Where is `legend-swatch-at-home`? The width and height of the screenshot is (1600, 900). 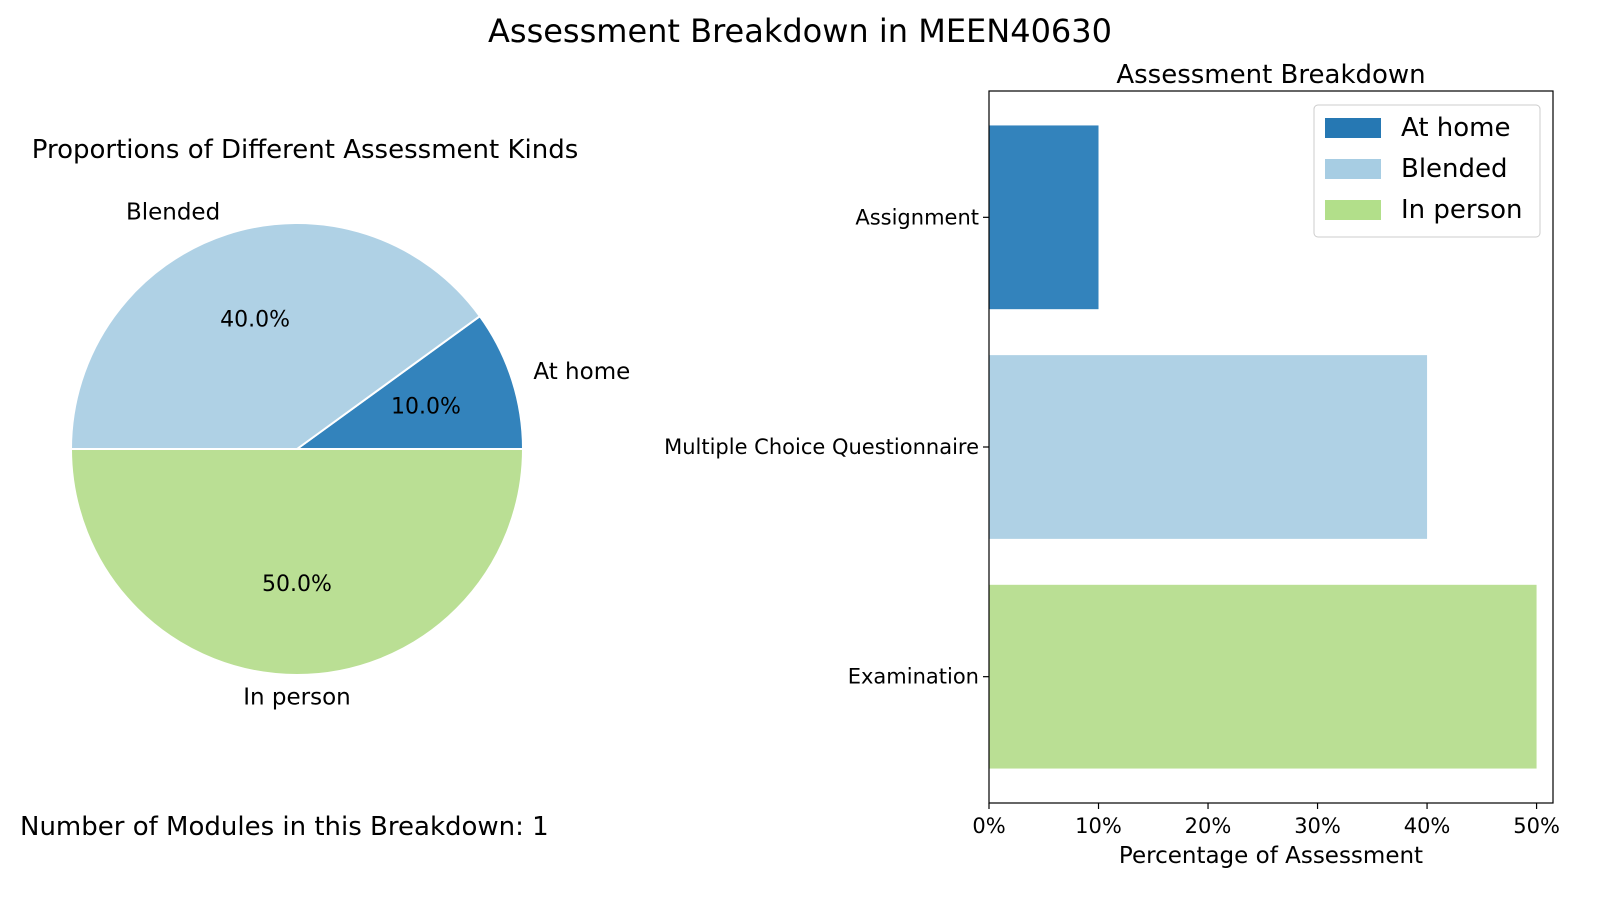
legend-swatch-at-home is located at coordinates (1353, 128).